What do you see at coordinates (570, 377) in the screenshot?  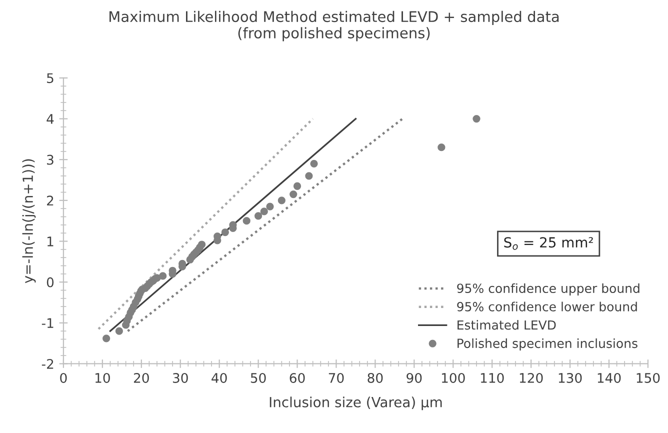 I see `x-tick-label: 130` at bounding box center [570, 377].